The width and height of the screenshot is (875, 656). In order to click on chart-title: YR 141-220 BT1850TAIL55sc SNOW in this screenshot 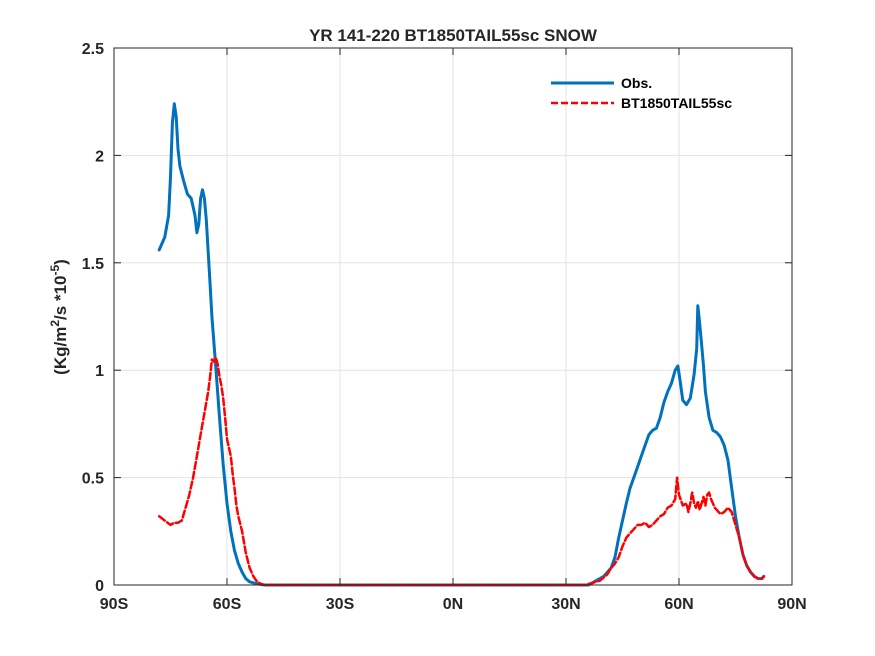, I will do `click(453, 35)`.